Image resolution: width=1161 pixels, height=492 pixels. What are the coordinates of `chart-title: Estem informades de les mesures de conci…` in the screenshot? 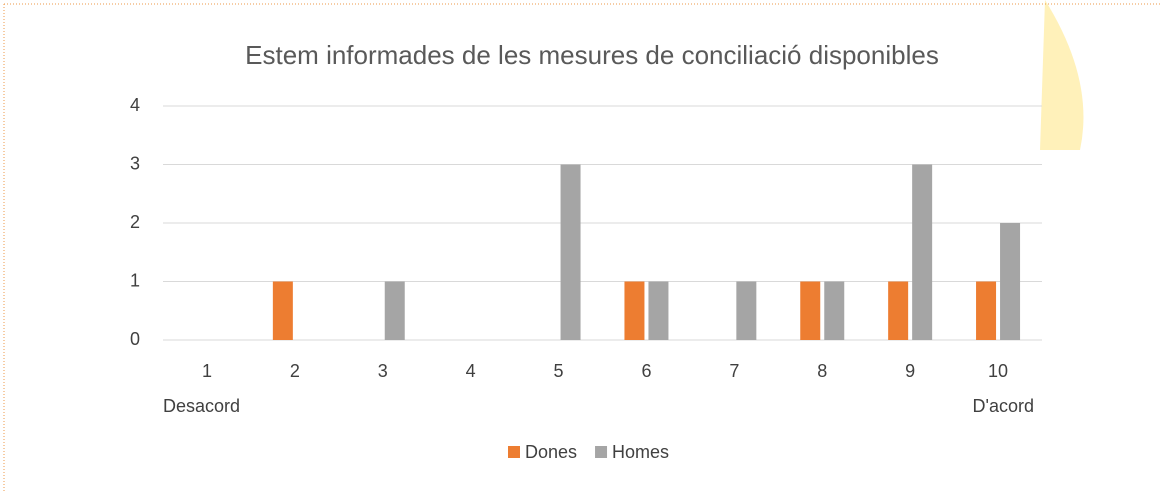 It's located at (592, 55).